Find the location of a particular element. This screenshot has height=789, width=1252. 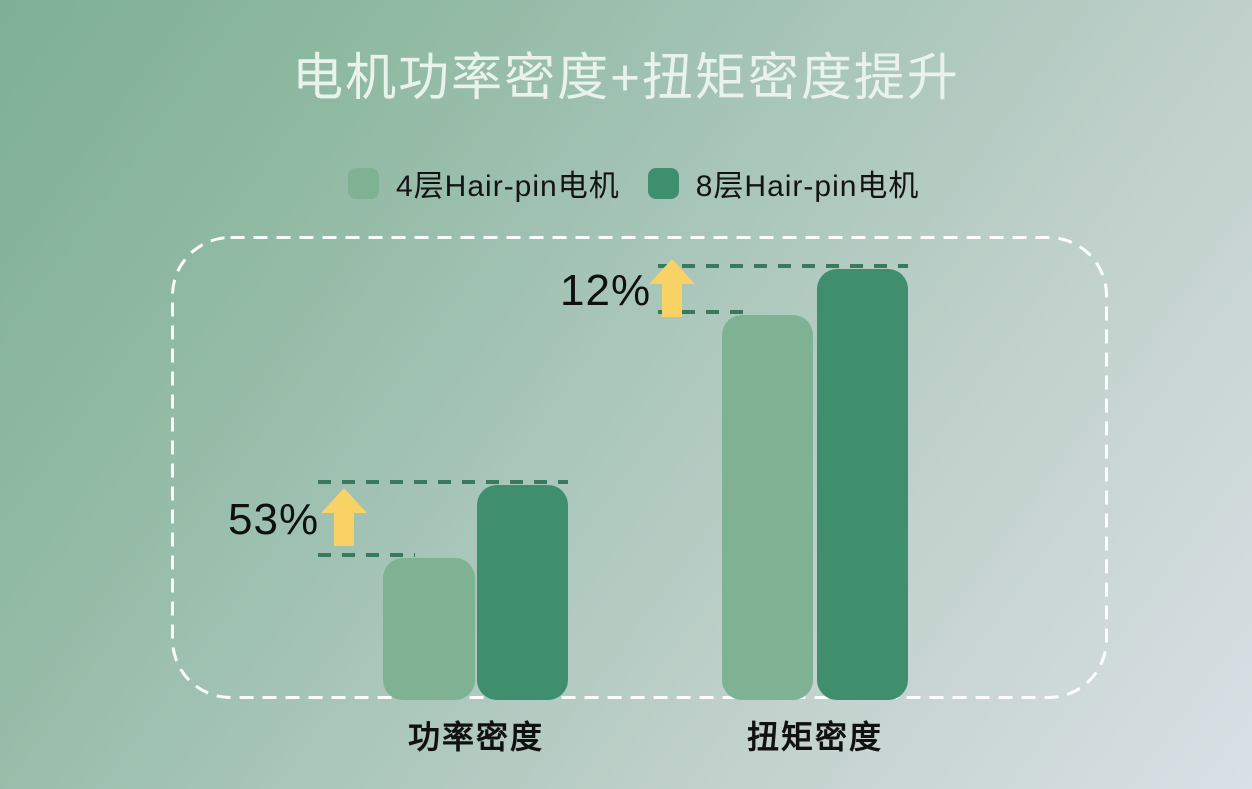

bar-8layer-torque is located at coordinates (862, 484).